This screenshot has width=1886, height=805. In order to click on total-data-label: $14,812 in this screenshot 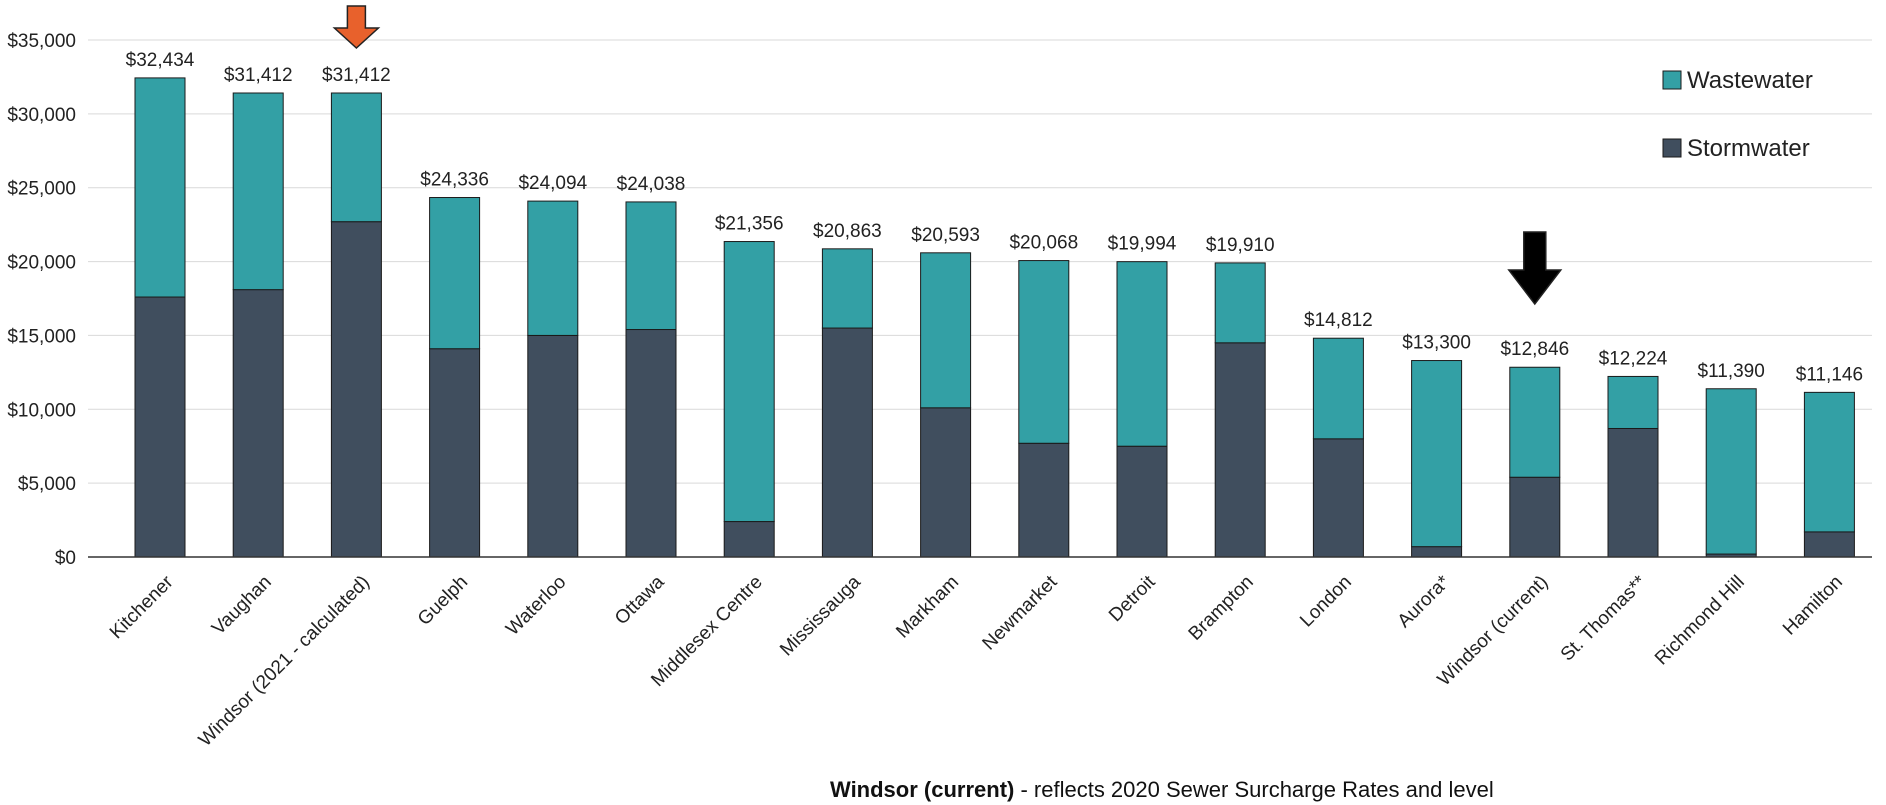, I will do `click(1338, 320)`.